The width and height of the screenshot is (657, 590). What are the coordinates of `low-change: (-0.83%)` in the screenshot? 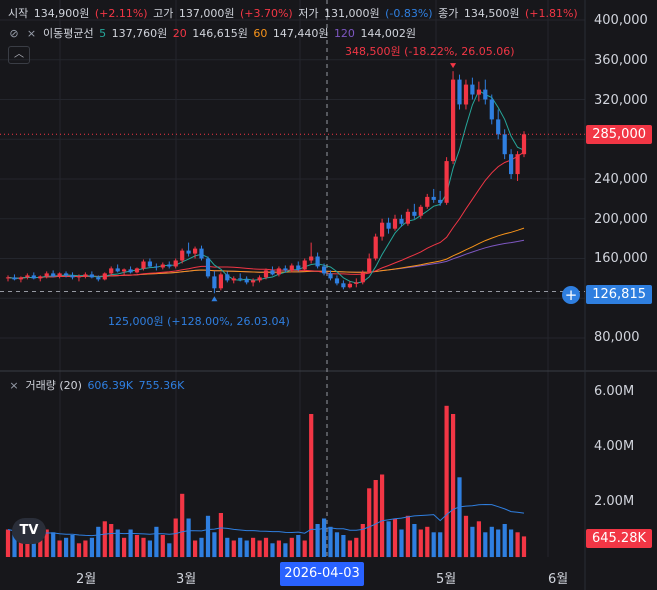 It's located at (409, 13).